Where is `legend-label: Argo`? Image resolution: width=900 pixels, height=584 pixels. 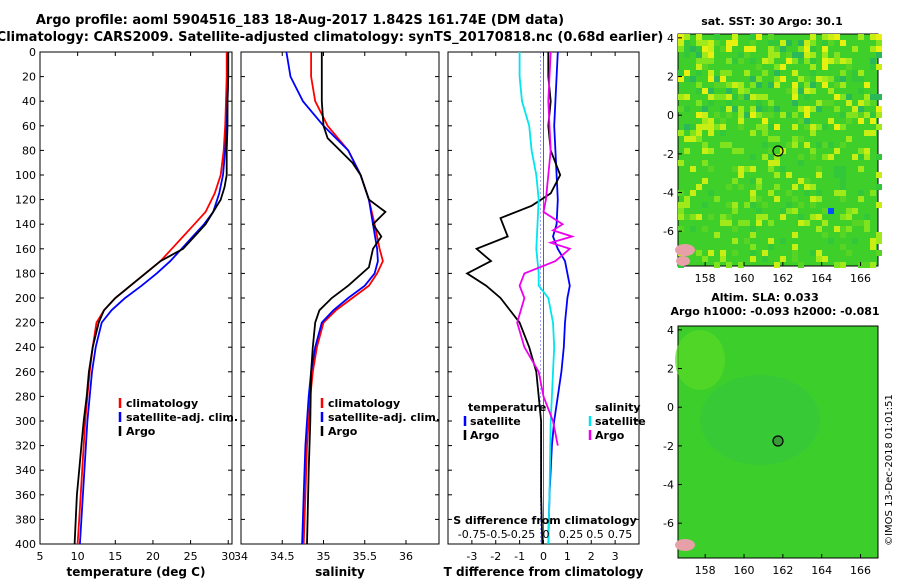
legend-label: Argo is located at coordinates (485, 435).